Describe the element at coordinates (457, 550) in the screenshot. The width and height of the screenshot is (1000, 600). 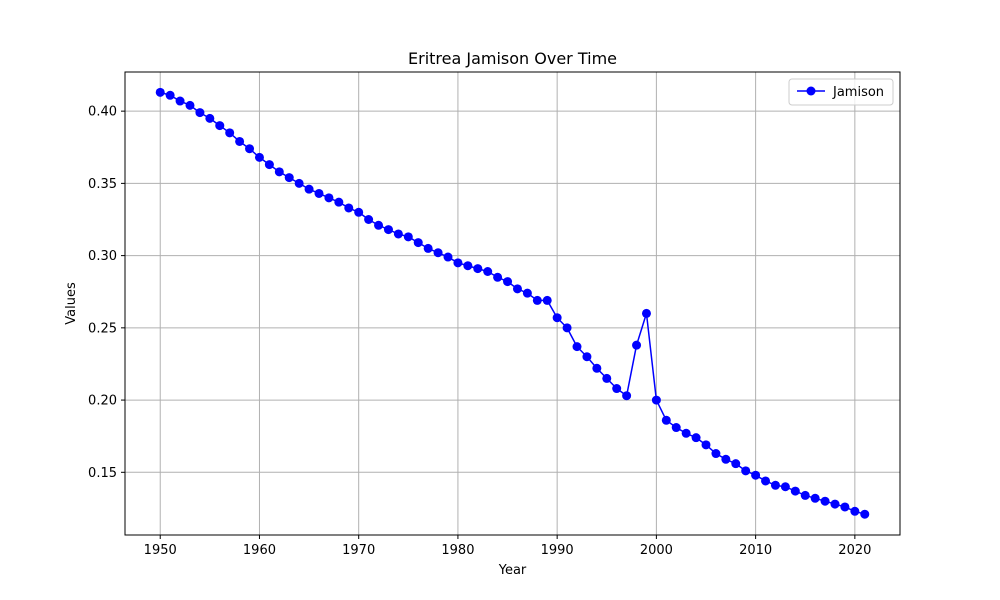
I see `x-tick-label: 1980` at that location.